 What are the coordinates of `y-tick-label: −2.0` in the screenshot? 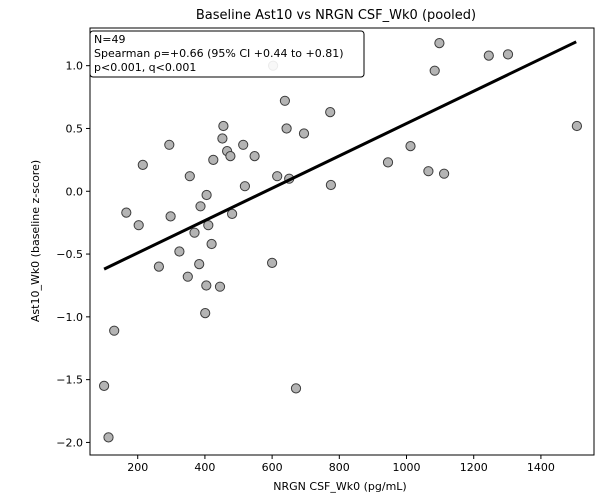 It's located at (69, 442).